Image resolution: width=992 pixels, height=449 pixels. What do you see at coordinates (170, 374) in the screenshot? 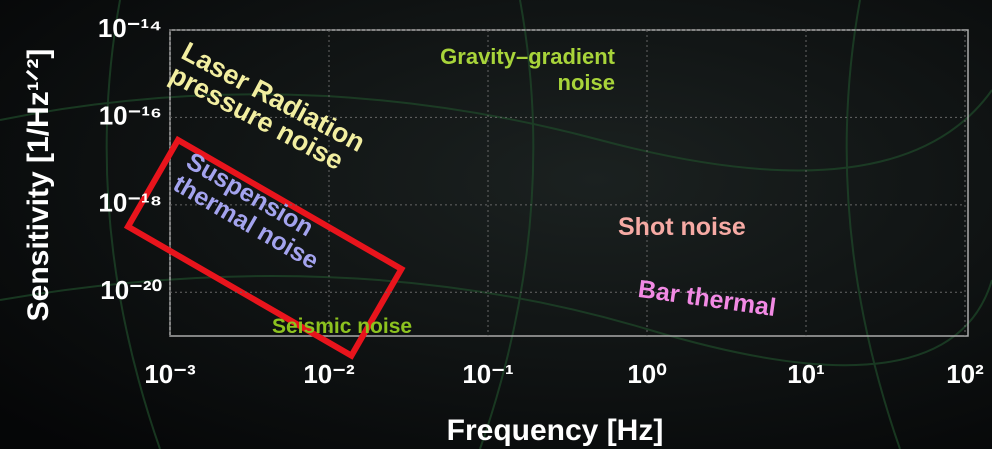
I see `x-tick-label: 10⁻³` at bounding box center [170, 374].